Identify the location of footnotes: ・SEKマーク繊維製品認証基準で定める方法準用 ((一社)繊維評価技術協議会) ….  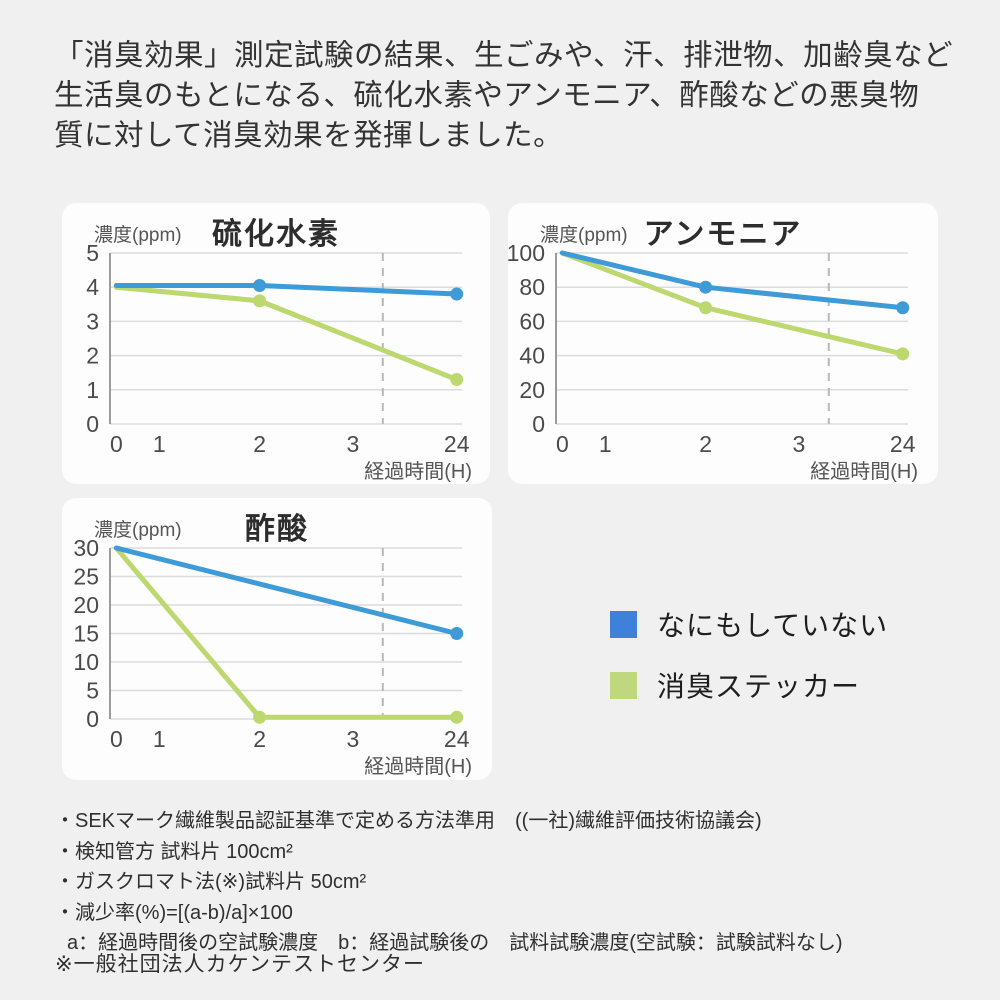
(449, 882).